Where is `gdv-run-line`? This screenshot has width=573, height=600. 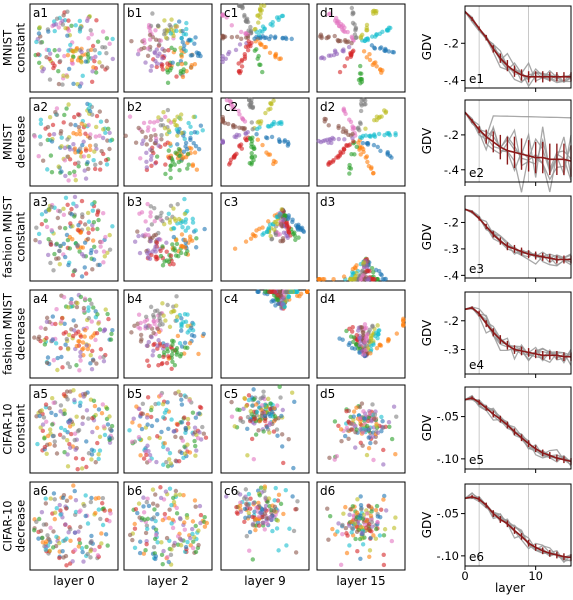 gdv-run-line is located at coordinates (518, 125).